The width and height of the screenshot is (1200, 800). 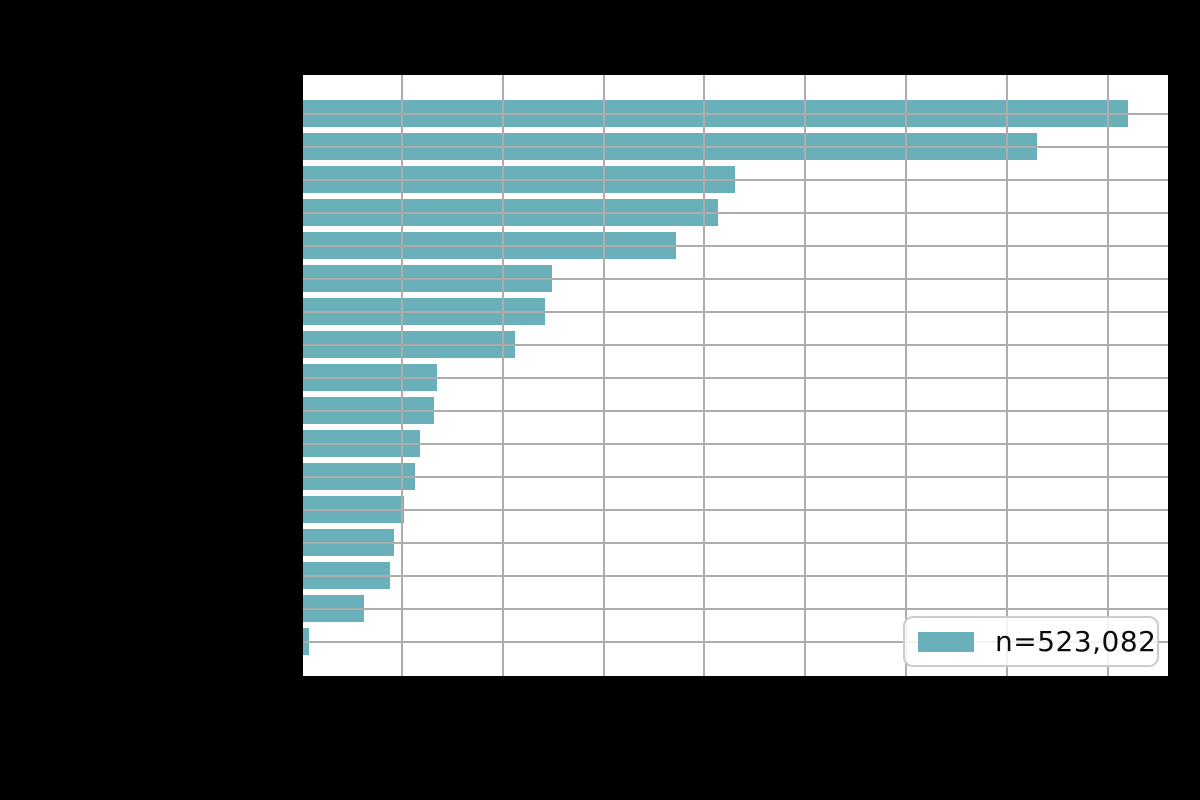 I want to click on x-axis-spine, so click(x=735, y=677).